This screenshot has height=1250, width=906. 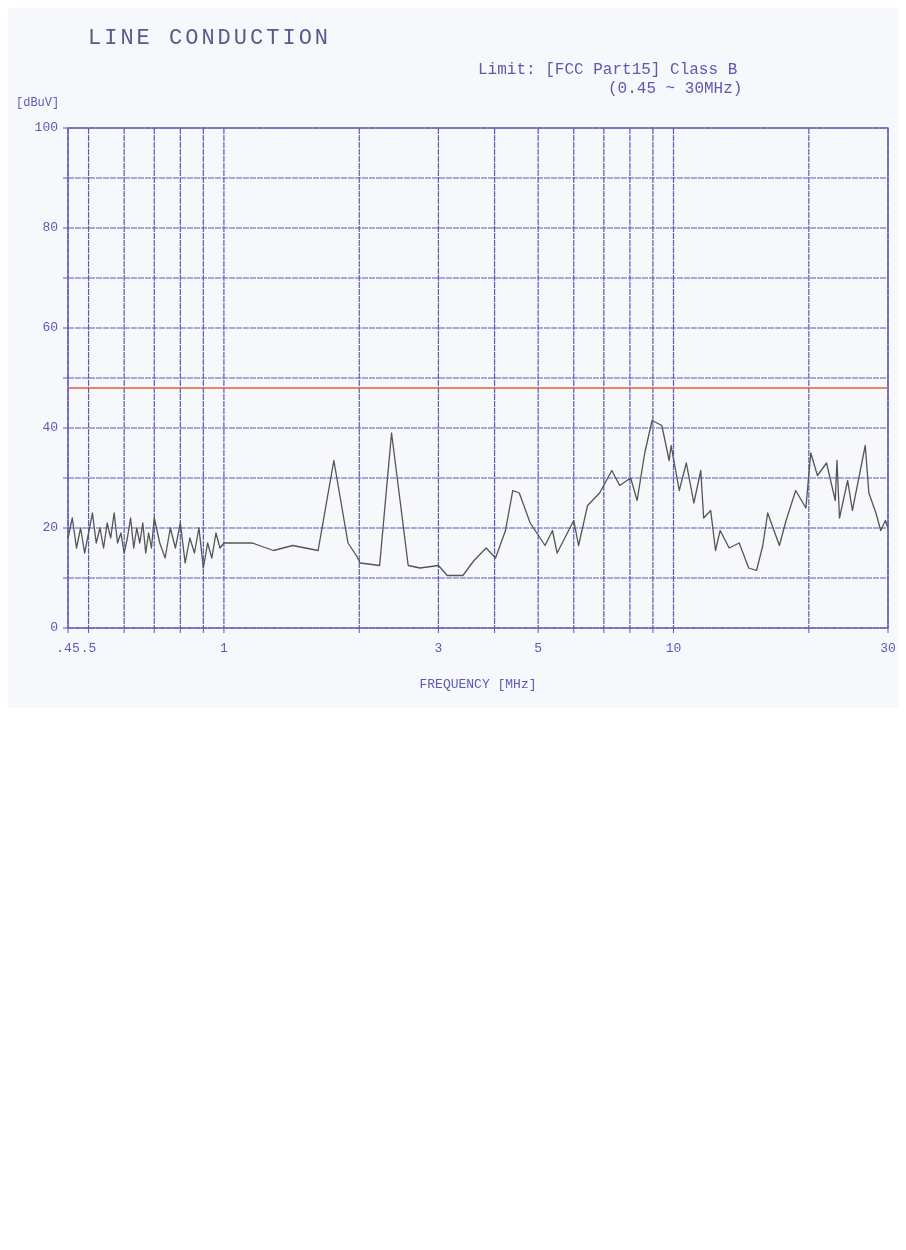 What do you see at coordinates (610, 79) in the screenshot?
I see `chart-subtitle: Limit: [FCC Part15] Class B (0.45 ~ 30MHz)` at bounding box center [610, 79].